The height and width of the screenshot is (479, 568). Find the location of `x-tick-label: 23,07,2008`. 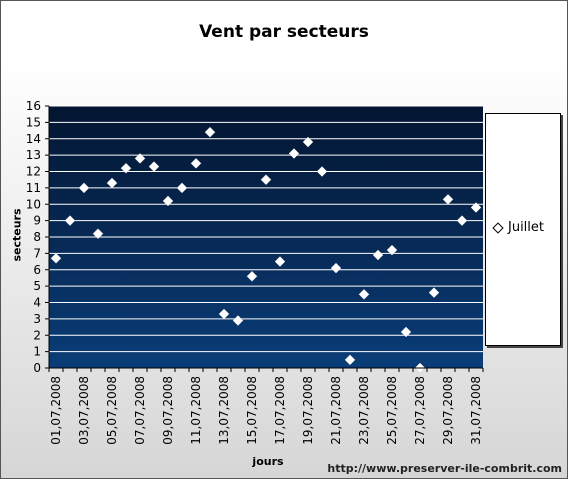

x-tick-label: 23,07,2008 is located at coordinates (364, 410).